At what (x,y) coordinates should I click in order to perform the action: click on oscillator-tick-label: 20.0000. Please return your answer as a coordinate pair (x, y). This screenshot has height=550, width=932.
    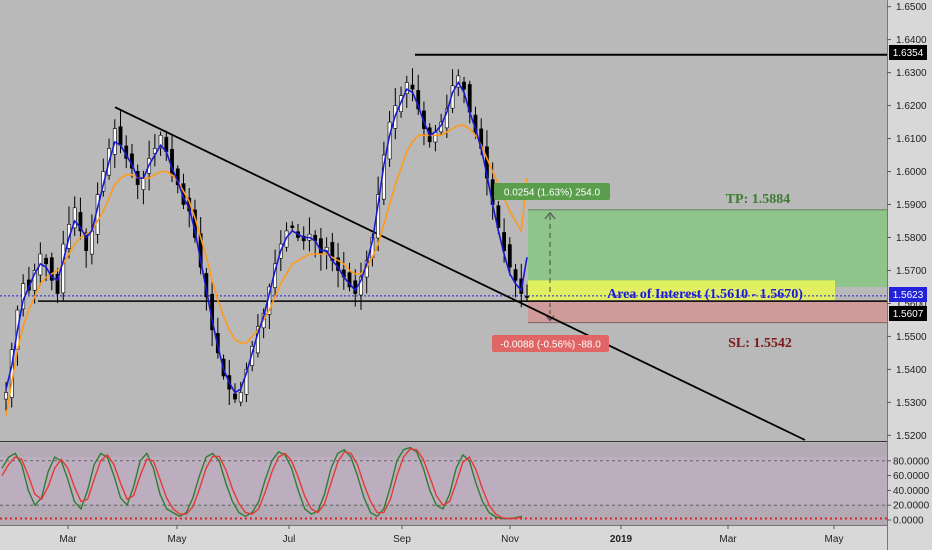
    Looking at the image, I should click on (911, 506).